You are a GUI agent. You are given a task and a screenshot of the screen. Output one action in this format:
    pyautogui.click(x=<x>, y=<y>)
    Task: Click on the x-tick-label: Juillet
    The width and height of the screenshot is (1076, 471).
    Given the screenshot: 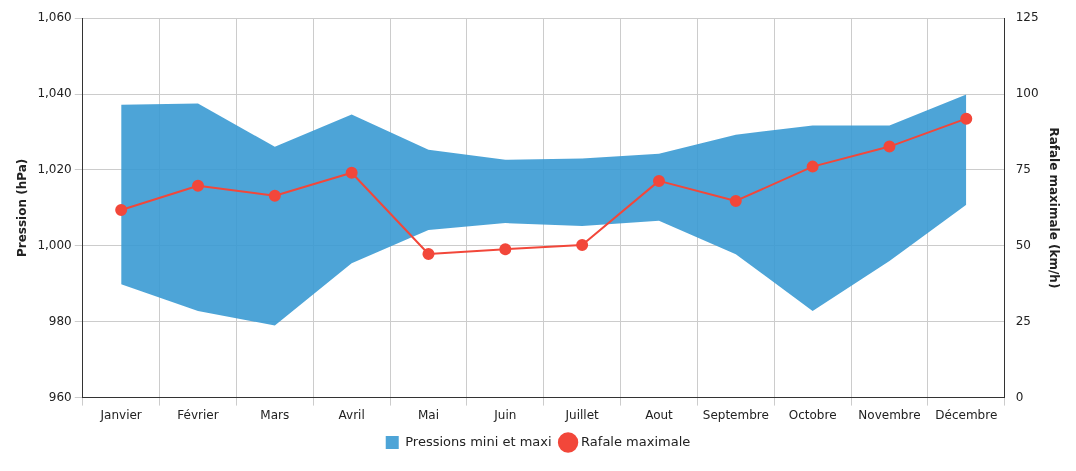 What is the action you would take?
    pyautogui.click(x=582, y=414)
    